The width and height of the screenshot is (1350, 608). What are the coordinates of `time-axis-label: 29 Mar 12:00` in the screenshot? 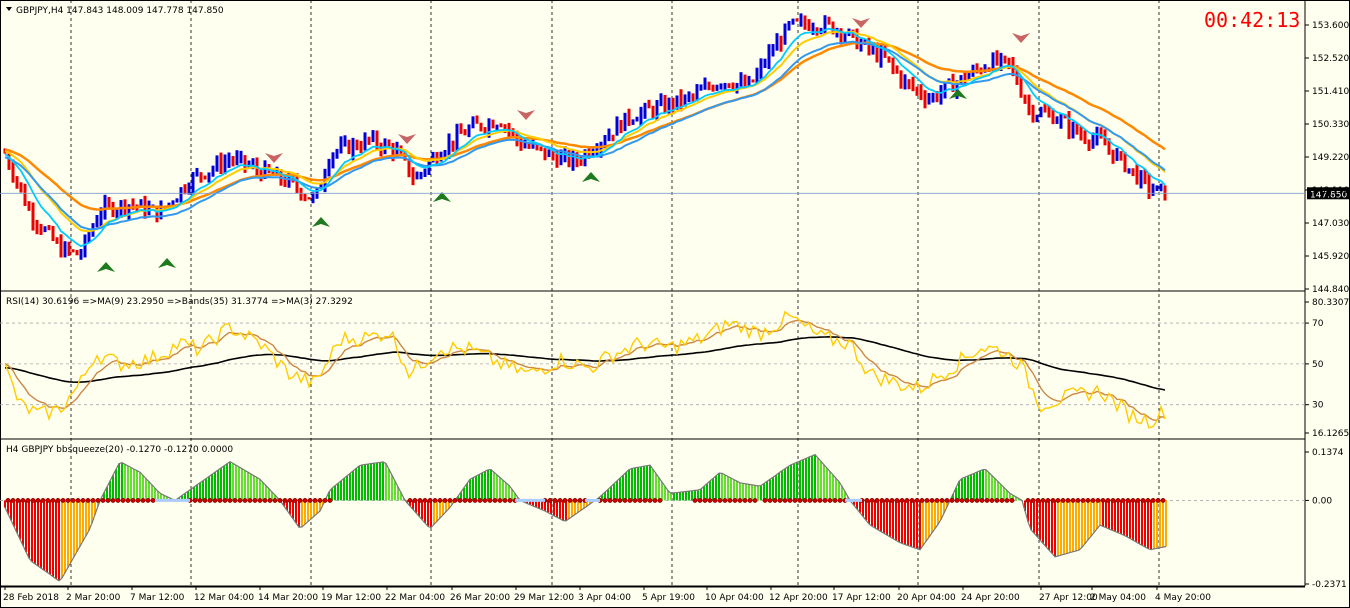 It's located at (544, 598).